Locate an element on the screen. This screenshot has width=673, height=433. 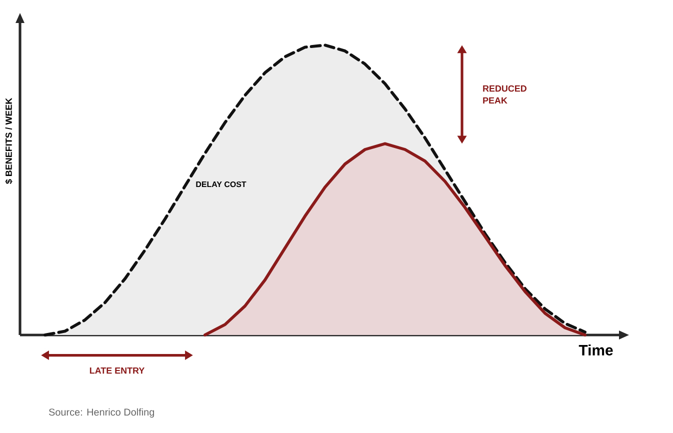
text: LATE ENTRY is located at coordinates (117, 370).